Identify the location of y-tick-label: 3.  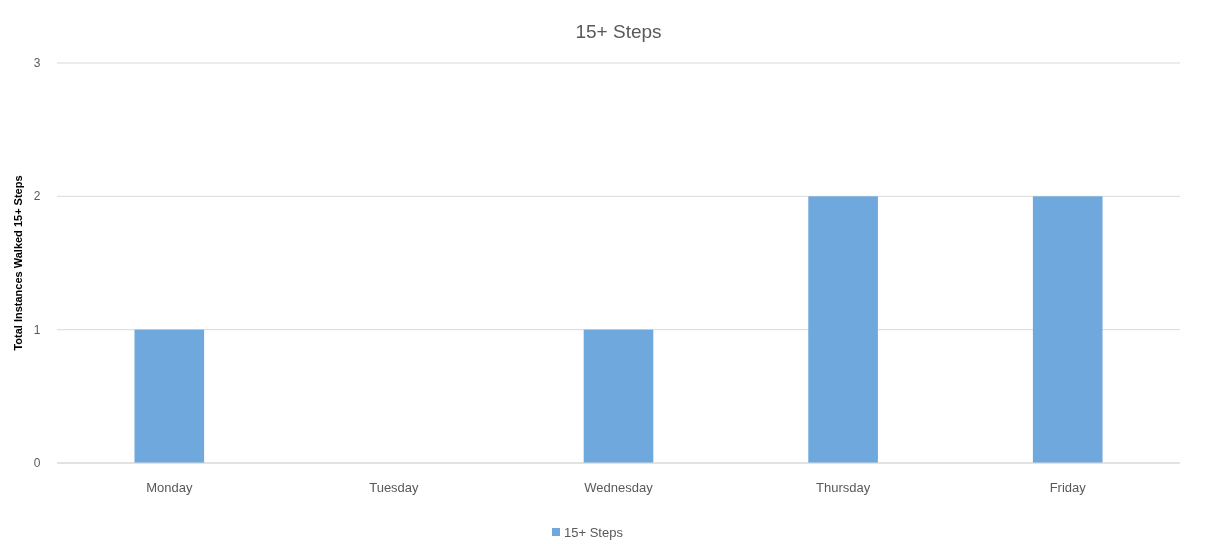
(37, 63).